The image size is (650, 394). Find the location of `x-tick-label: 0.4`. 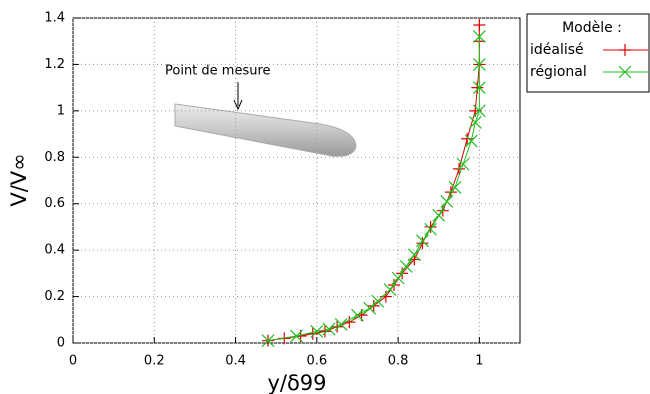

x-tick-label: 0.4 is located at coordinates (235, 361).